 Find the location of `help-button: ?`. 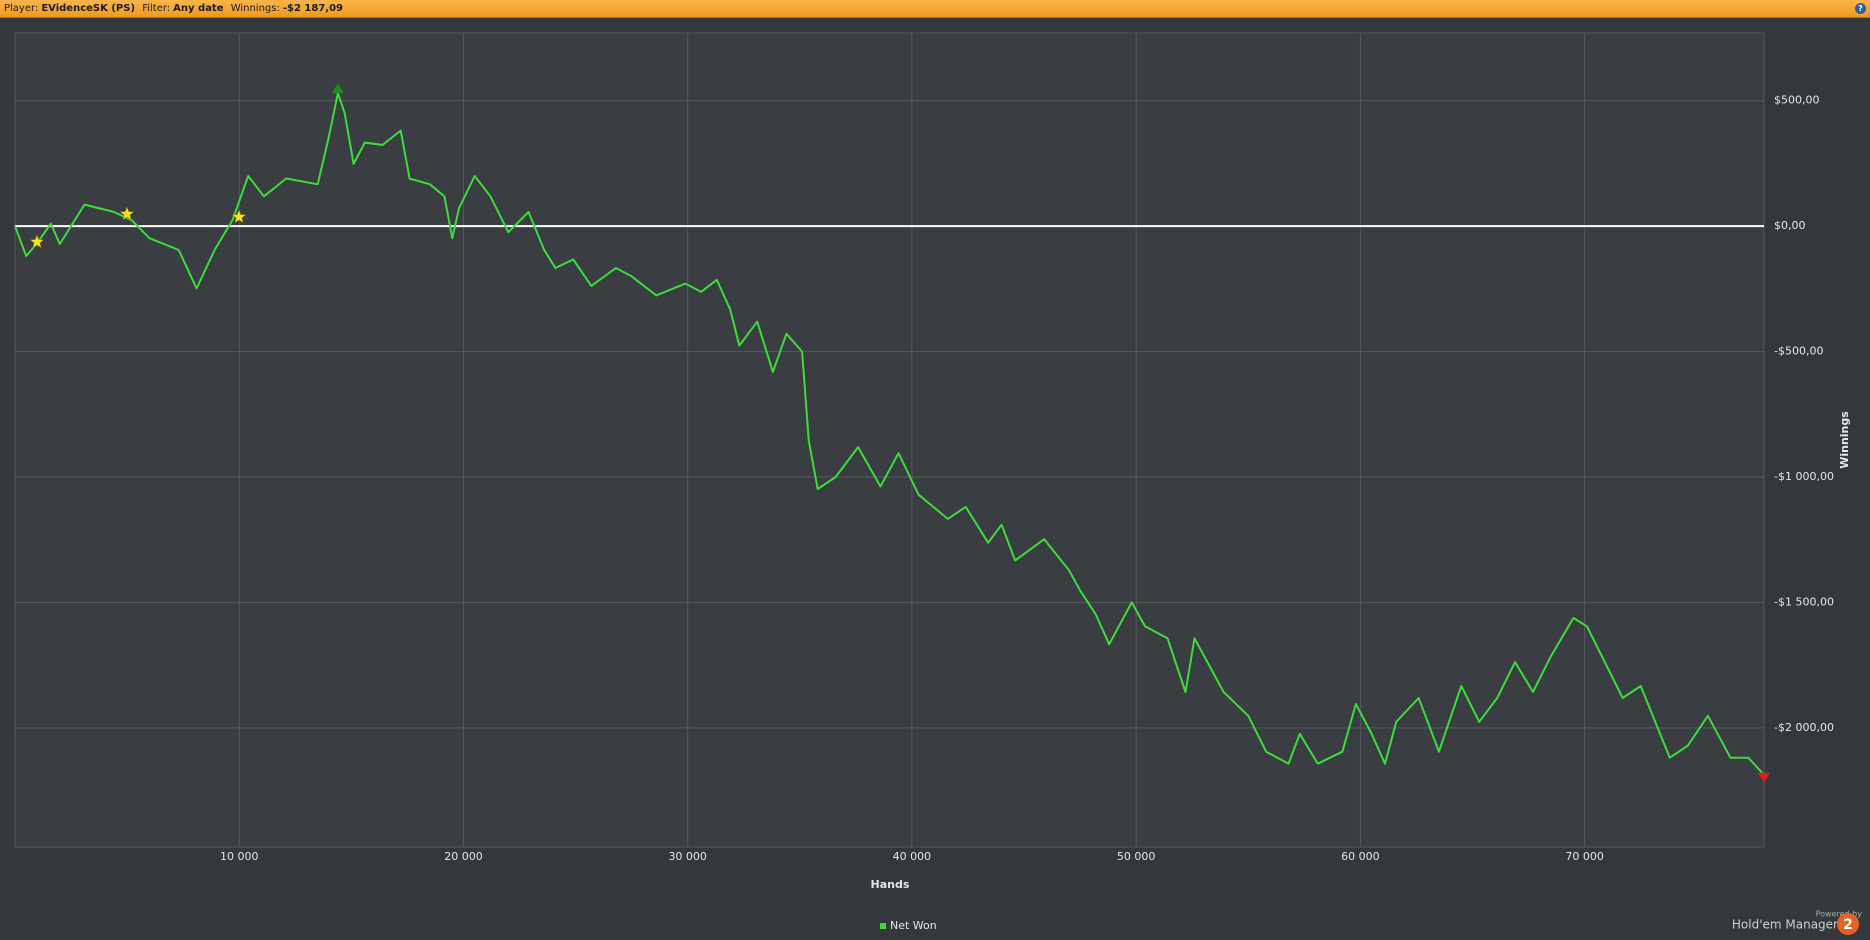

help-button: ? is located at coordinates (1860, 8).